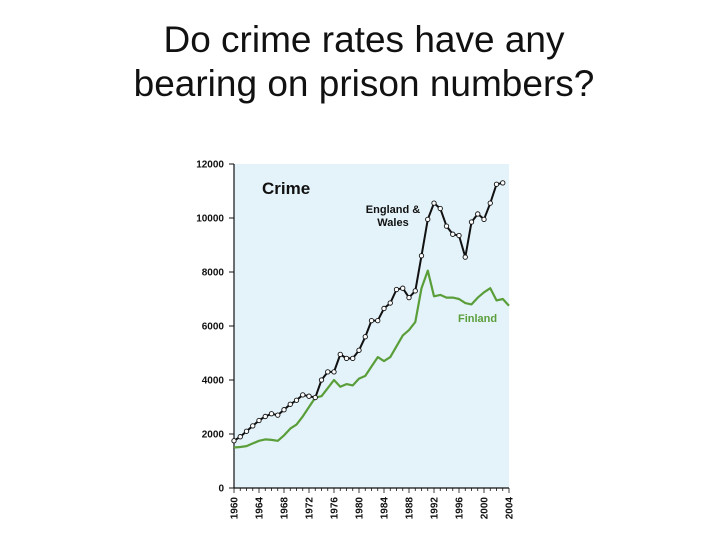 The width and height of the screenshot is (728, 546). I want to click on y-tick-label: 6000, so click(213, 327).